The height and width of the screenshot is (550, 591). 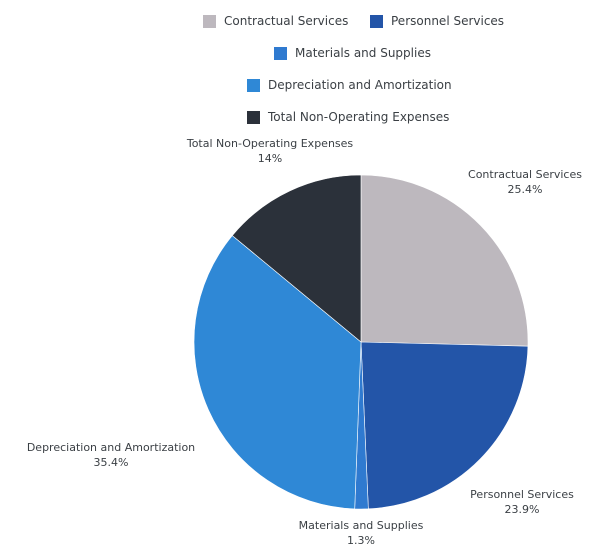 I want to click on slice-label-name: Materials and Supplies, so click(x=361, y=525).